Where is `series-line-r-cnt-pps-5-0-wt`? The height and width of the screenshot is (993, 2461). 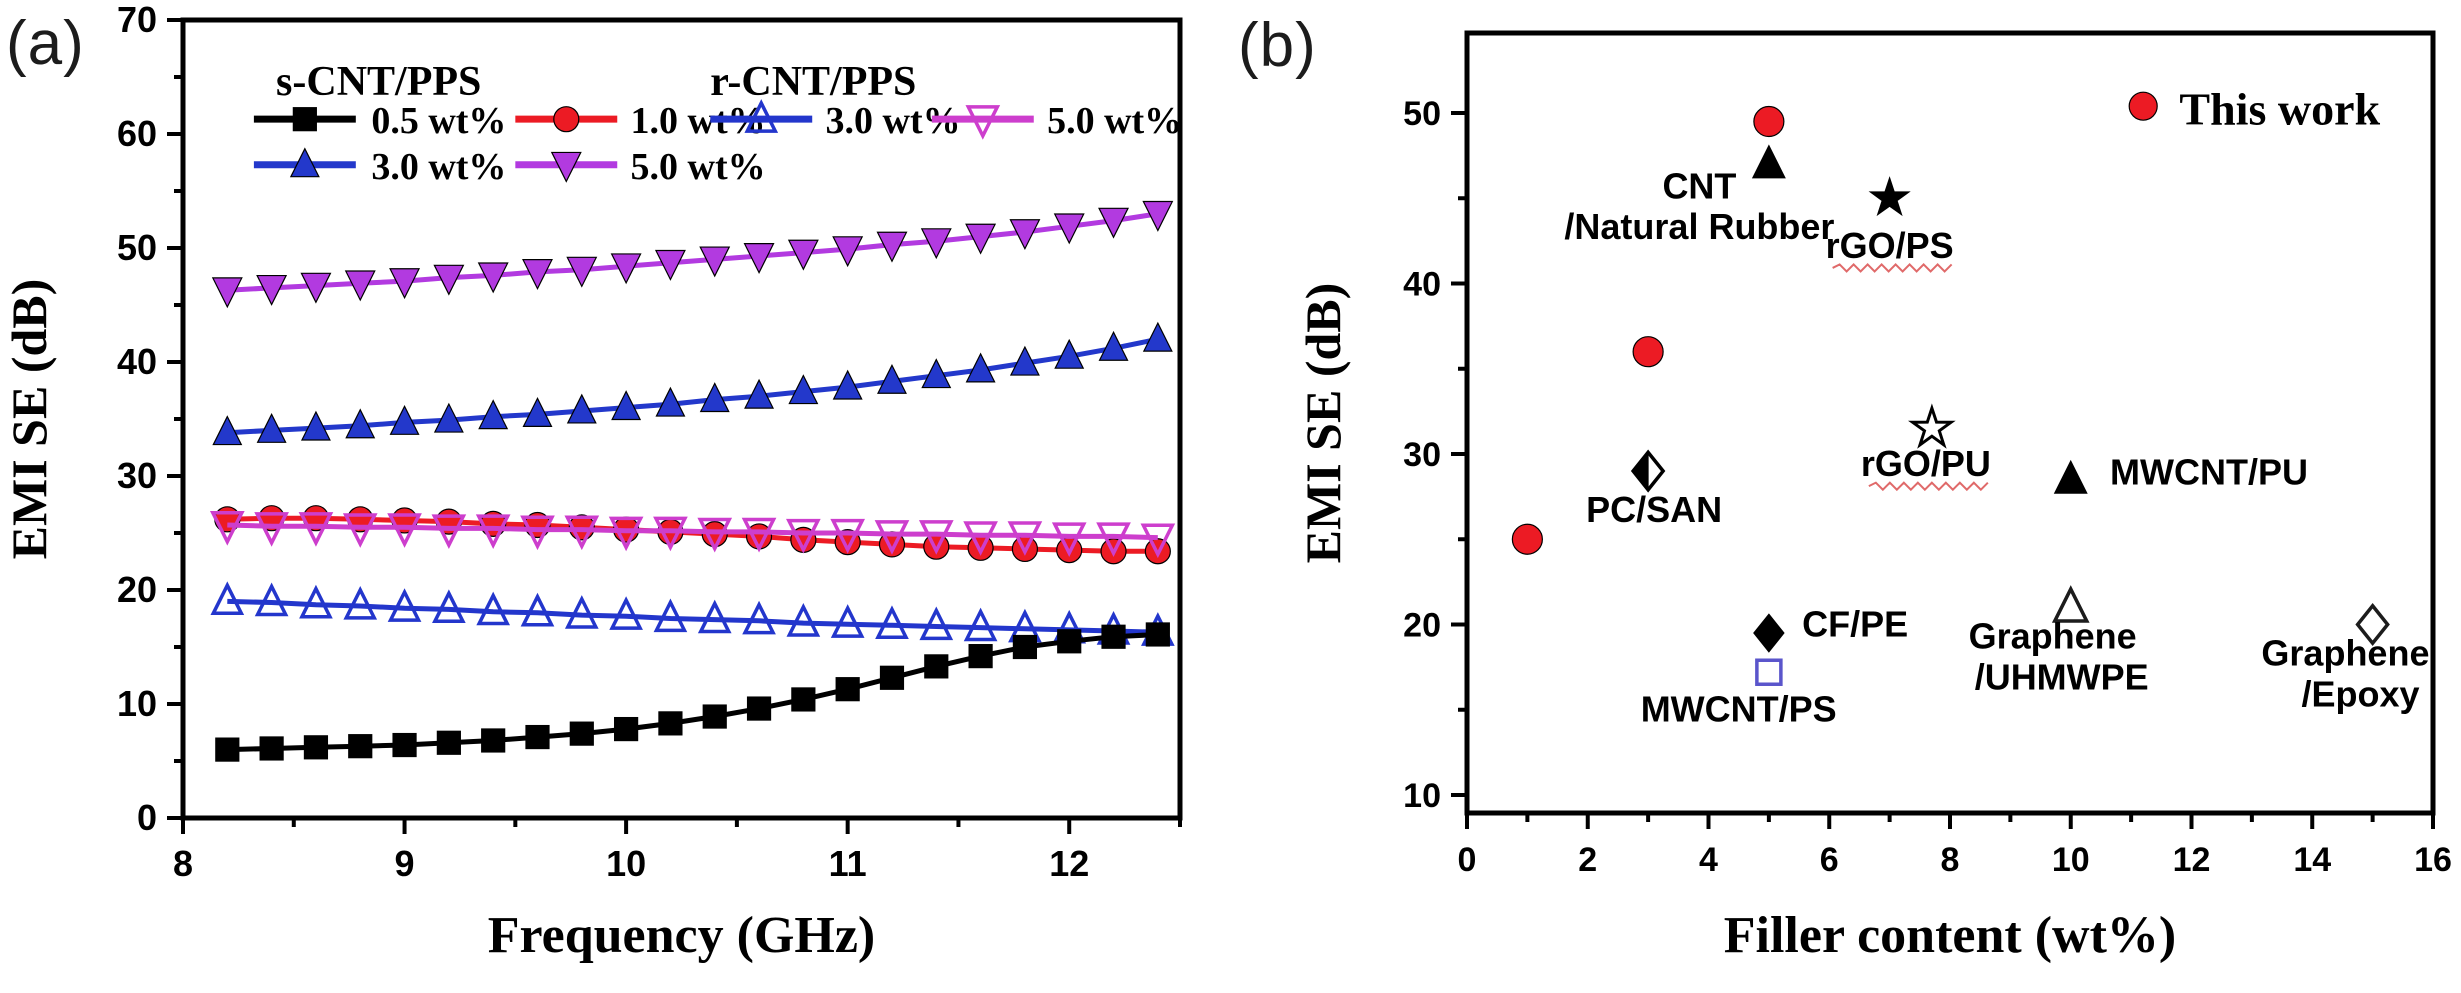
series-line-r-cnt-pps-5-0-wt is located at coordinates (692, 531).